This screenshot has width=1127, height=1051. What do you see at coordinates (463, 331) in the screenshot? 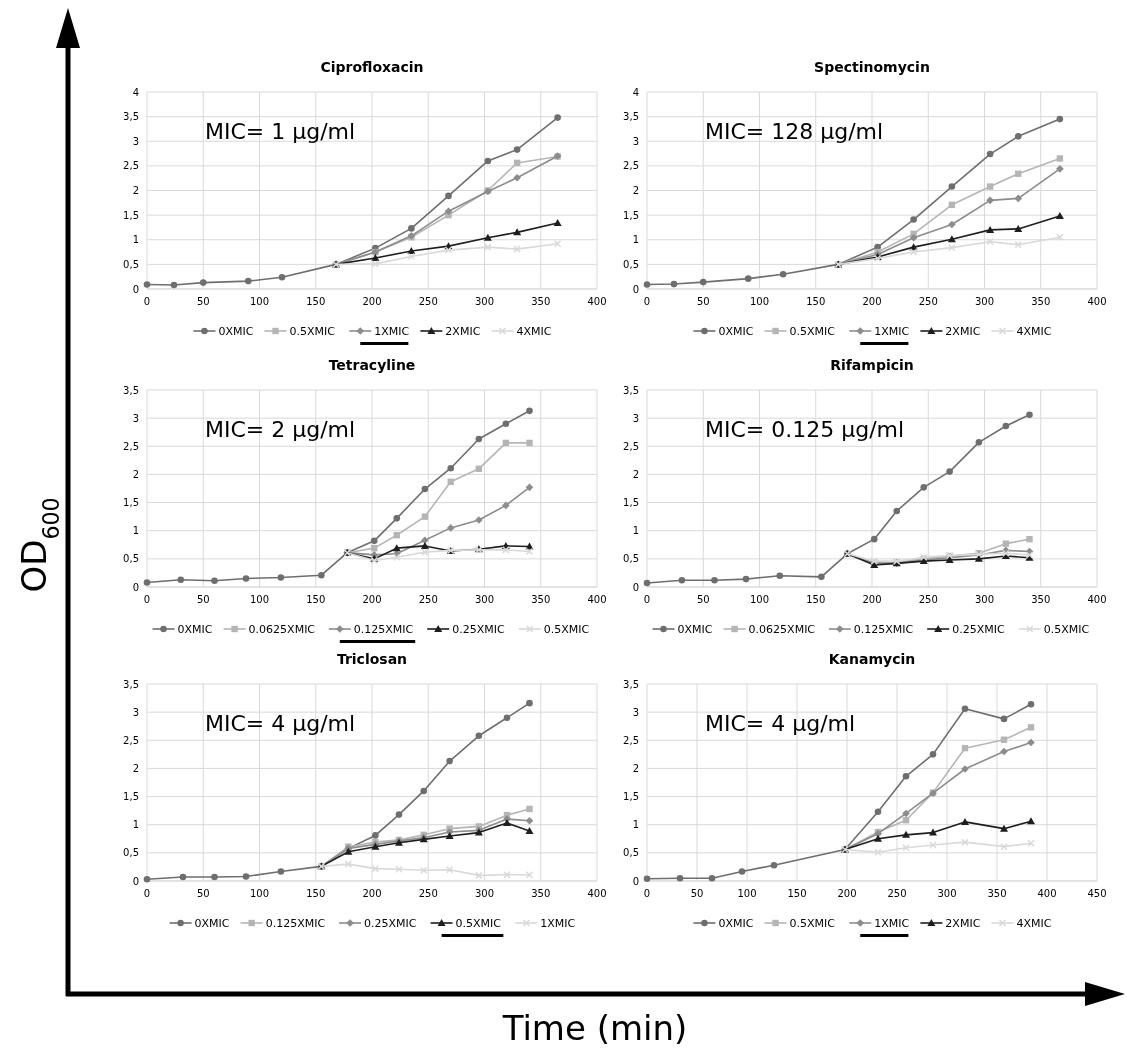
I see `legend-label: 2XMIC` at bounding box center [463, 331].